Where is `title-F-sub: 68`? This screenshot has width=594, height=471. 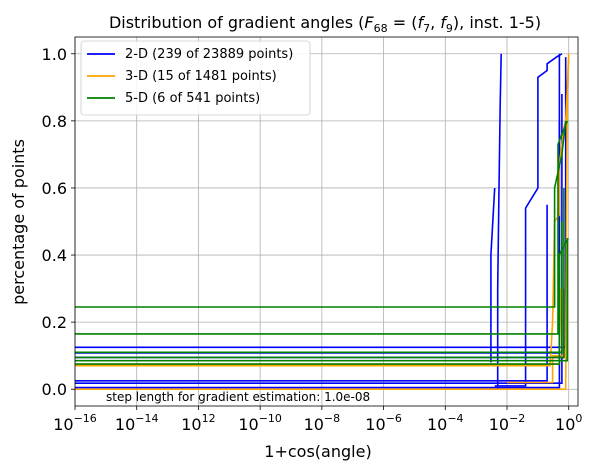 title-F-sub: 68 is located at coordinates (381, 28).